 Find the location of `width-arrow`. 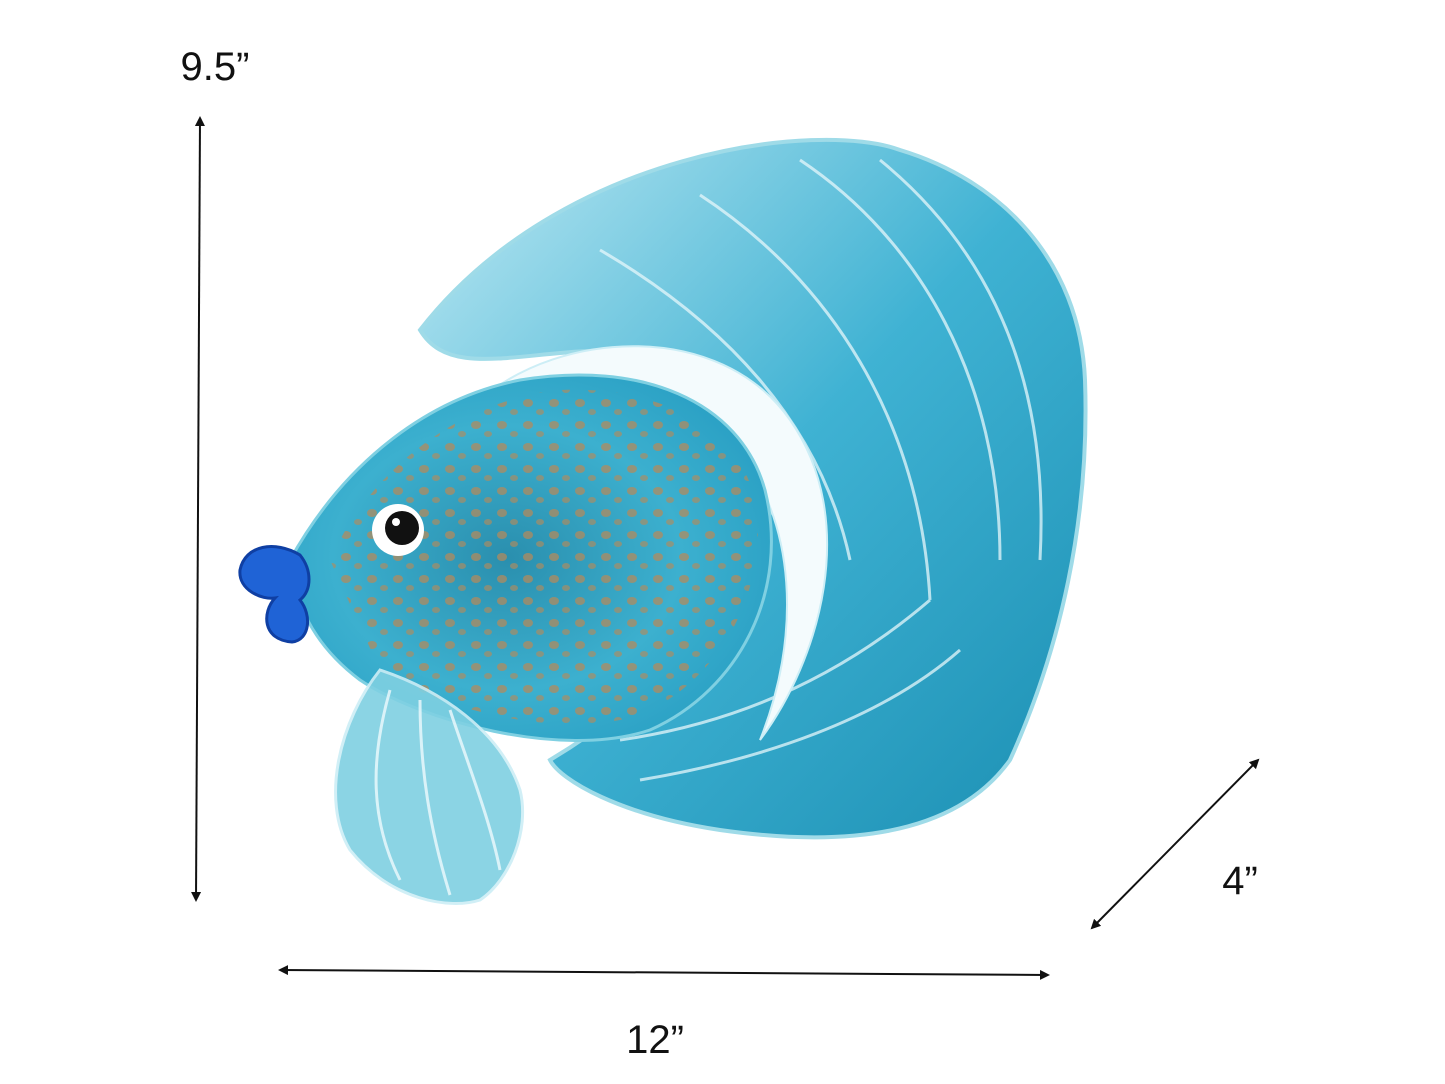

width-arrow is located at coordinates (664, 972).